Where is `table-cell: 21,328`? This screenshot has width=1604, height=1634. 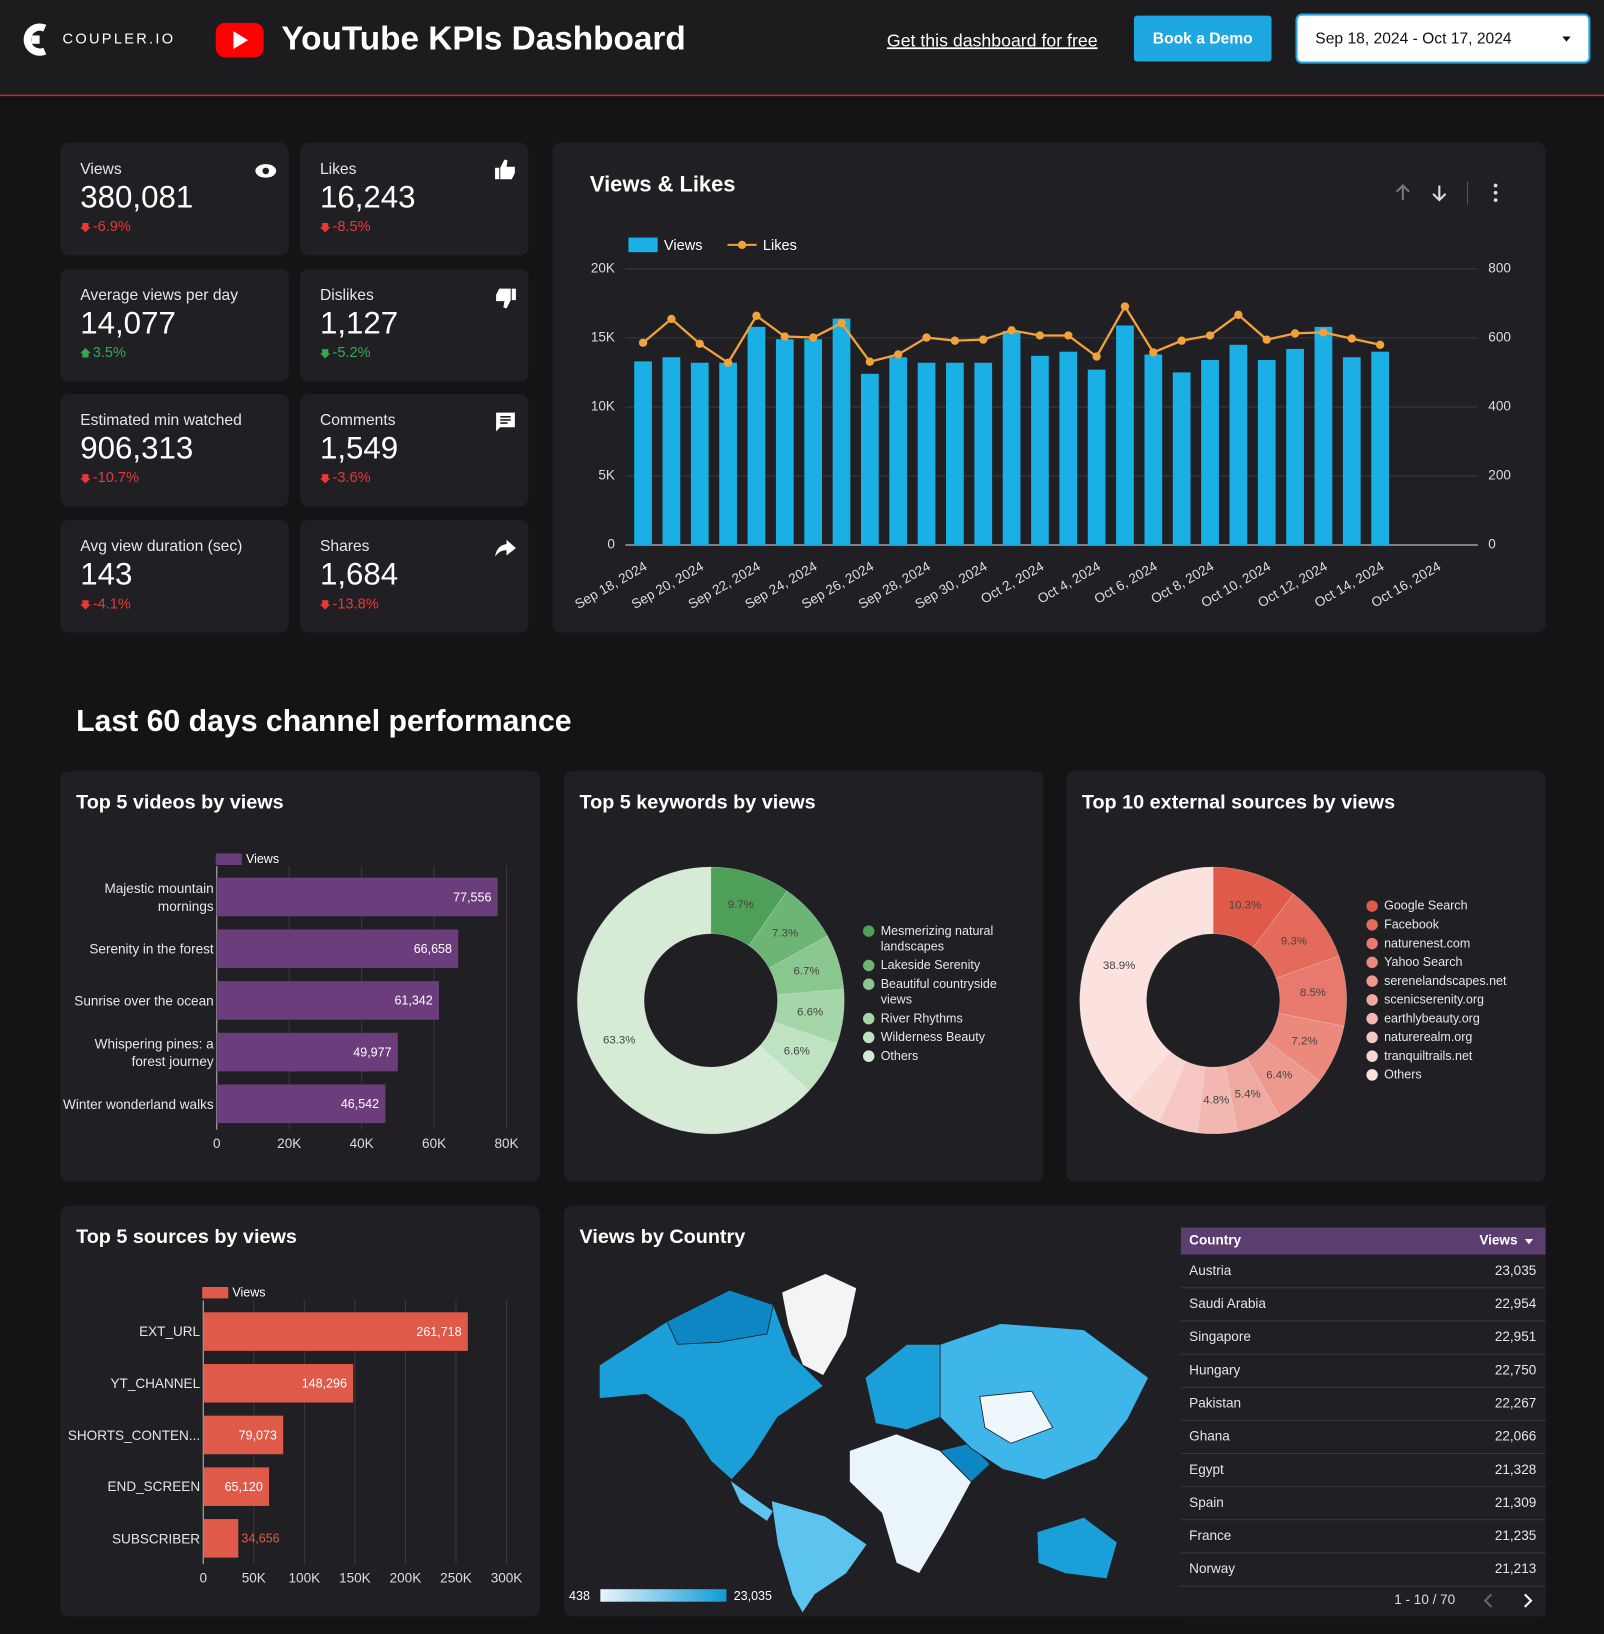 table-cell: 21,328 is located at coordinates (1515, 1469).